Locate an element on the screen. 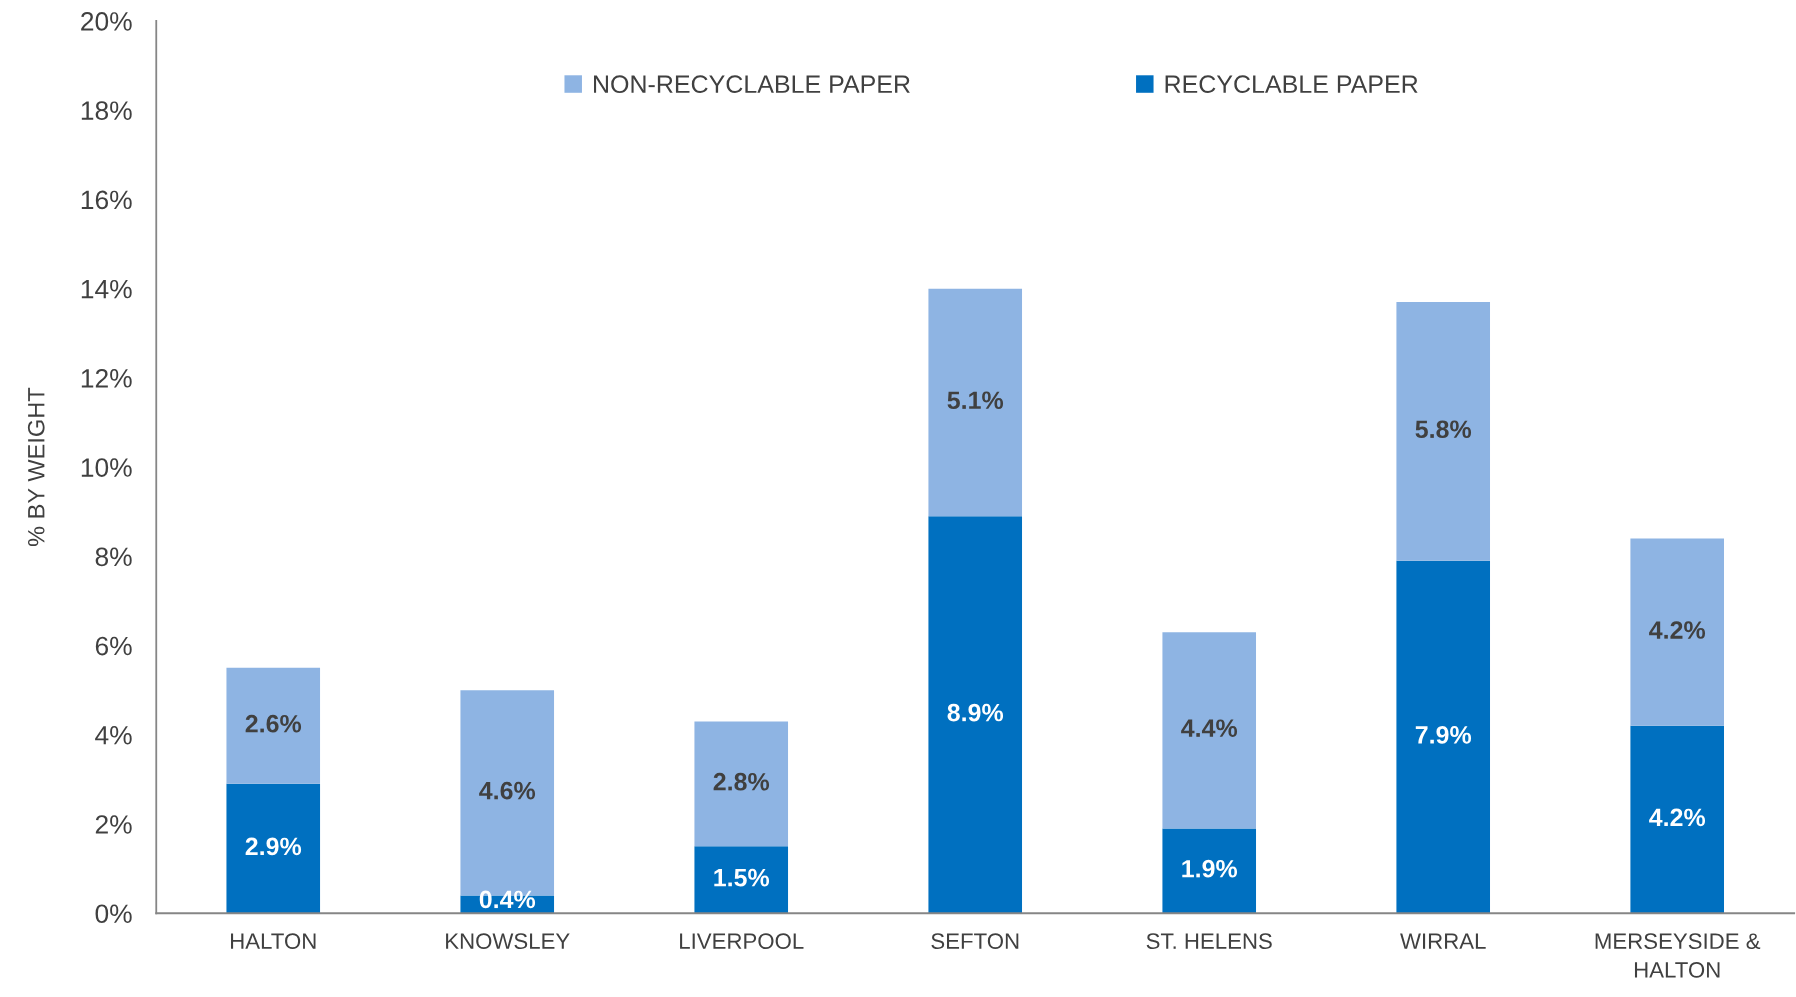  y-tick-label: 18% is located at coordinates (106, 110).